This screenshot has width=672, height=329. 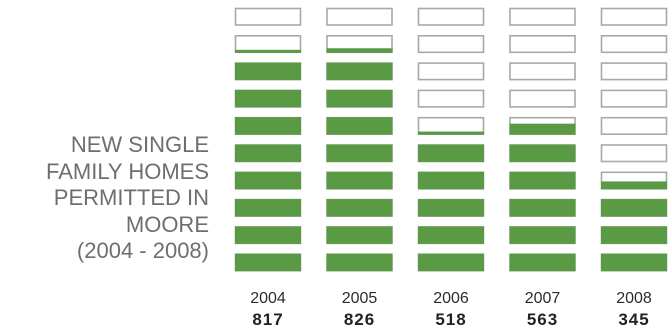 I want to click on value-label: 817, so click(x=267, y=319).